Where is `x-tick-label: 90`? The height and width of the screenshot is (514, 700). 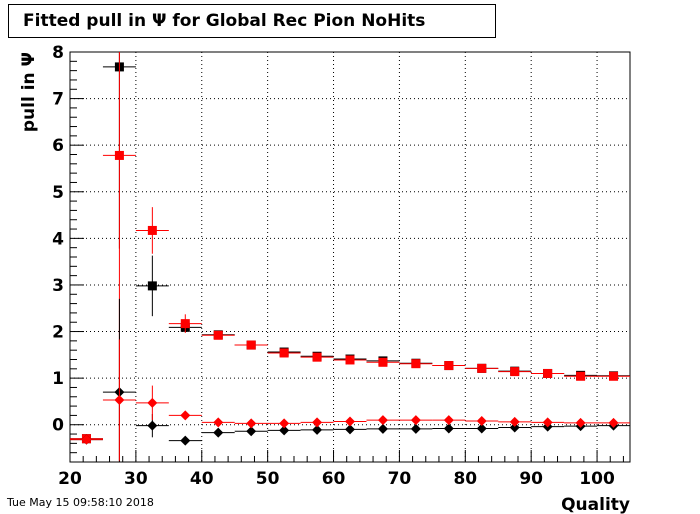 x-tick-label: 90 is located at coordinates (531, 479).